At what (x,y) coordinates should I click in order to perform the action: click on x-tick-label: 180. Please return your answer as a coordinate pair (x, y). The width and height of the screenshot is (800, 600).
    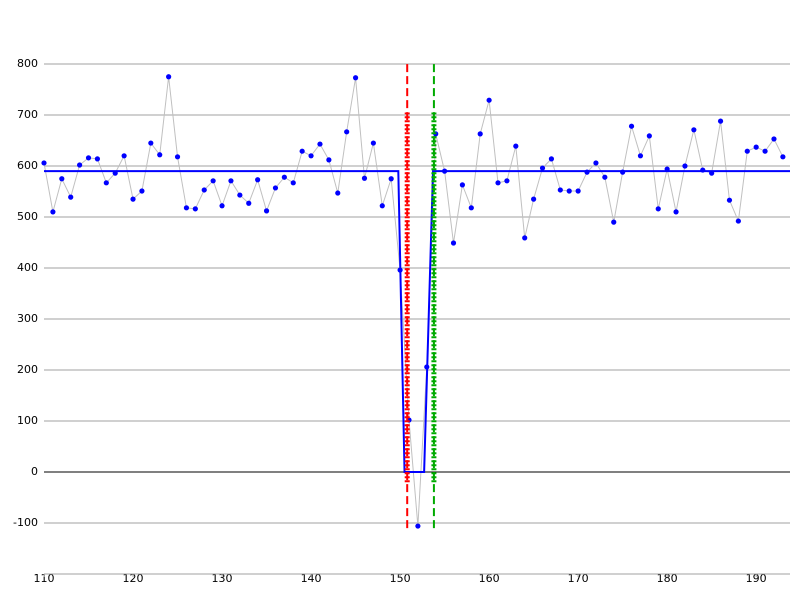
    Looking at the image, I should click on (667, 578).